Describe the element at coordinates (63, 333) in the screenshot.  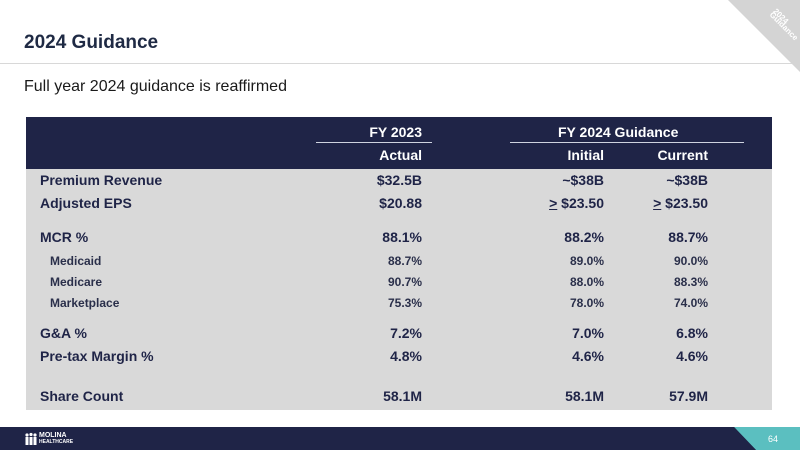
I see `row-label: G&A %` at that location.